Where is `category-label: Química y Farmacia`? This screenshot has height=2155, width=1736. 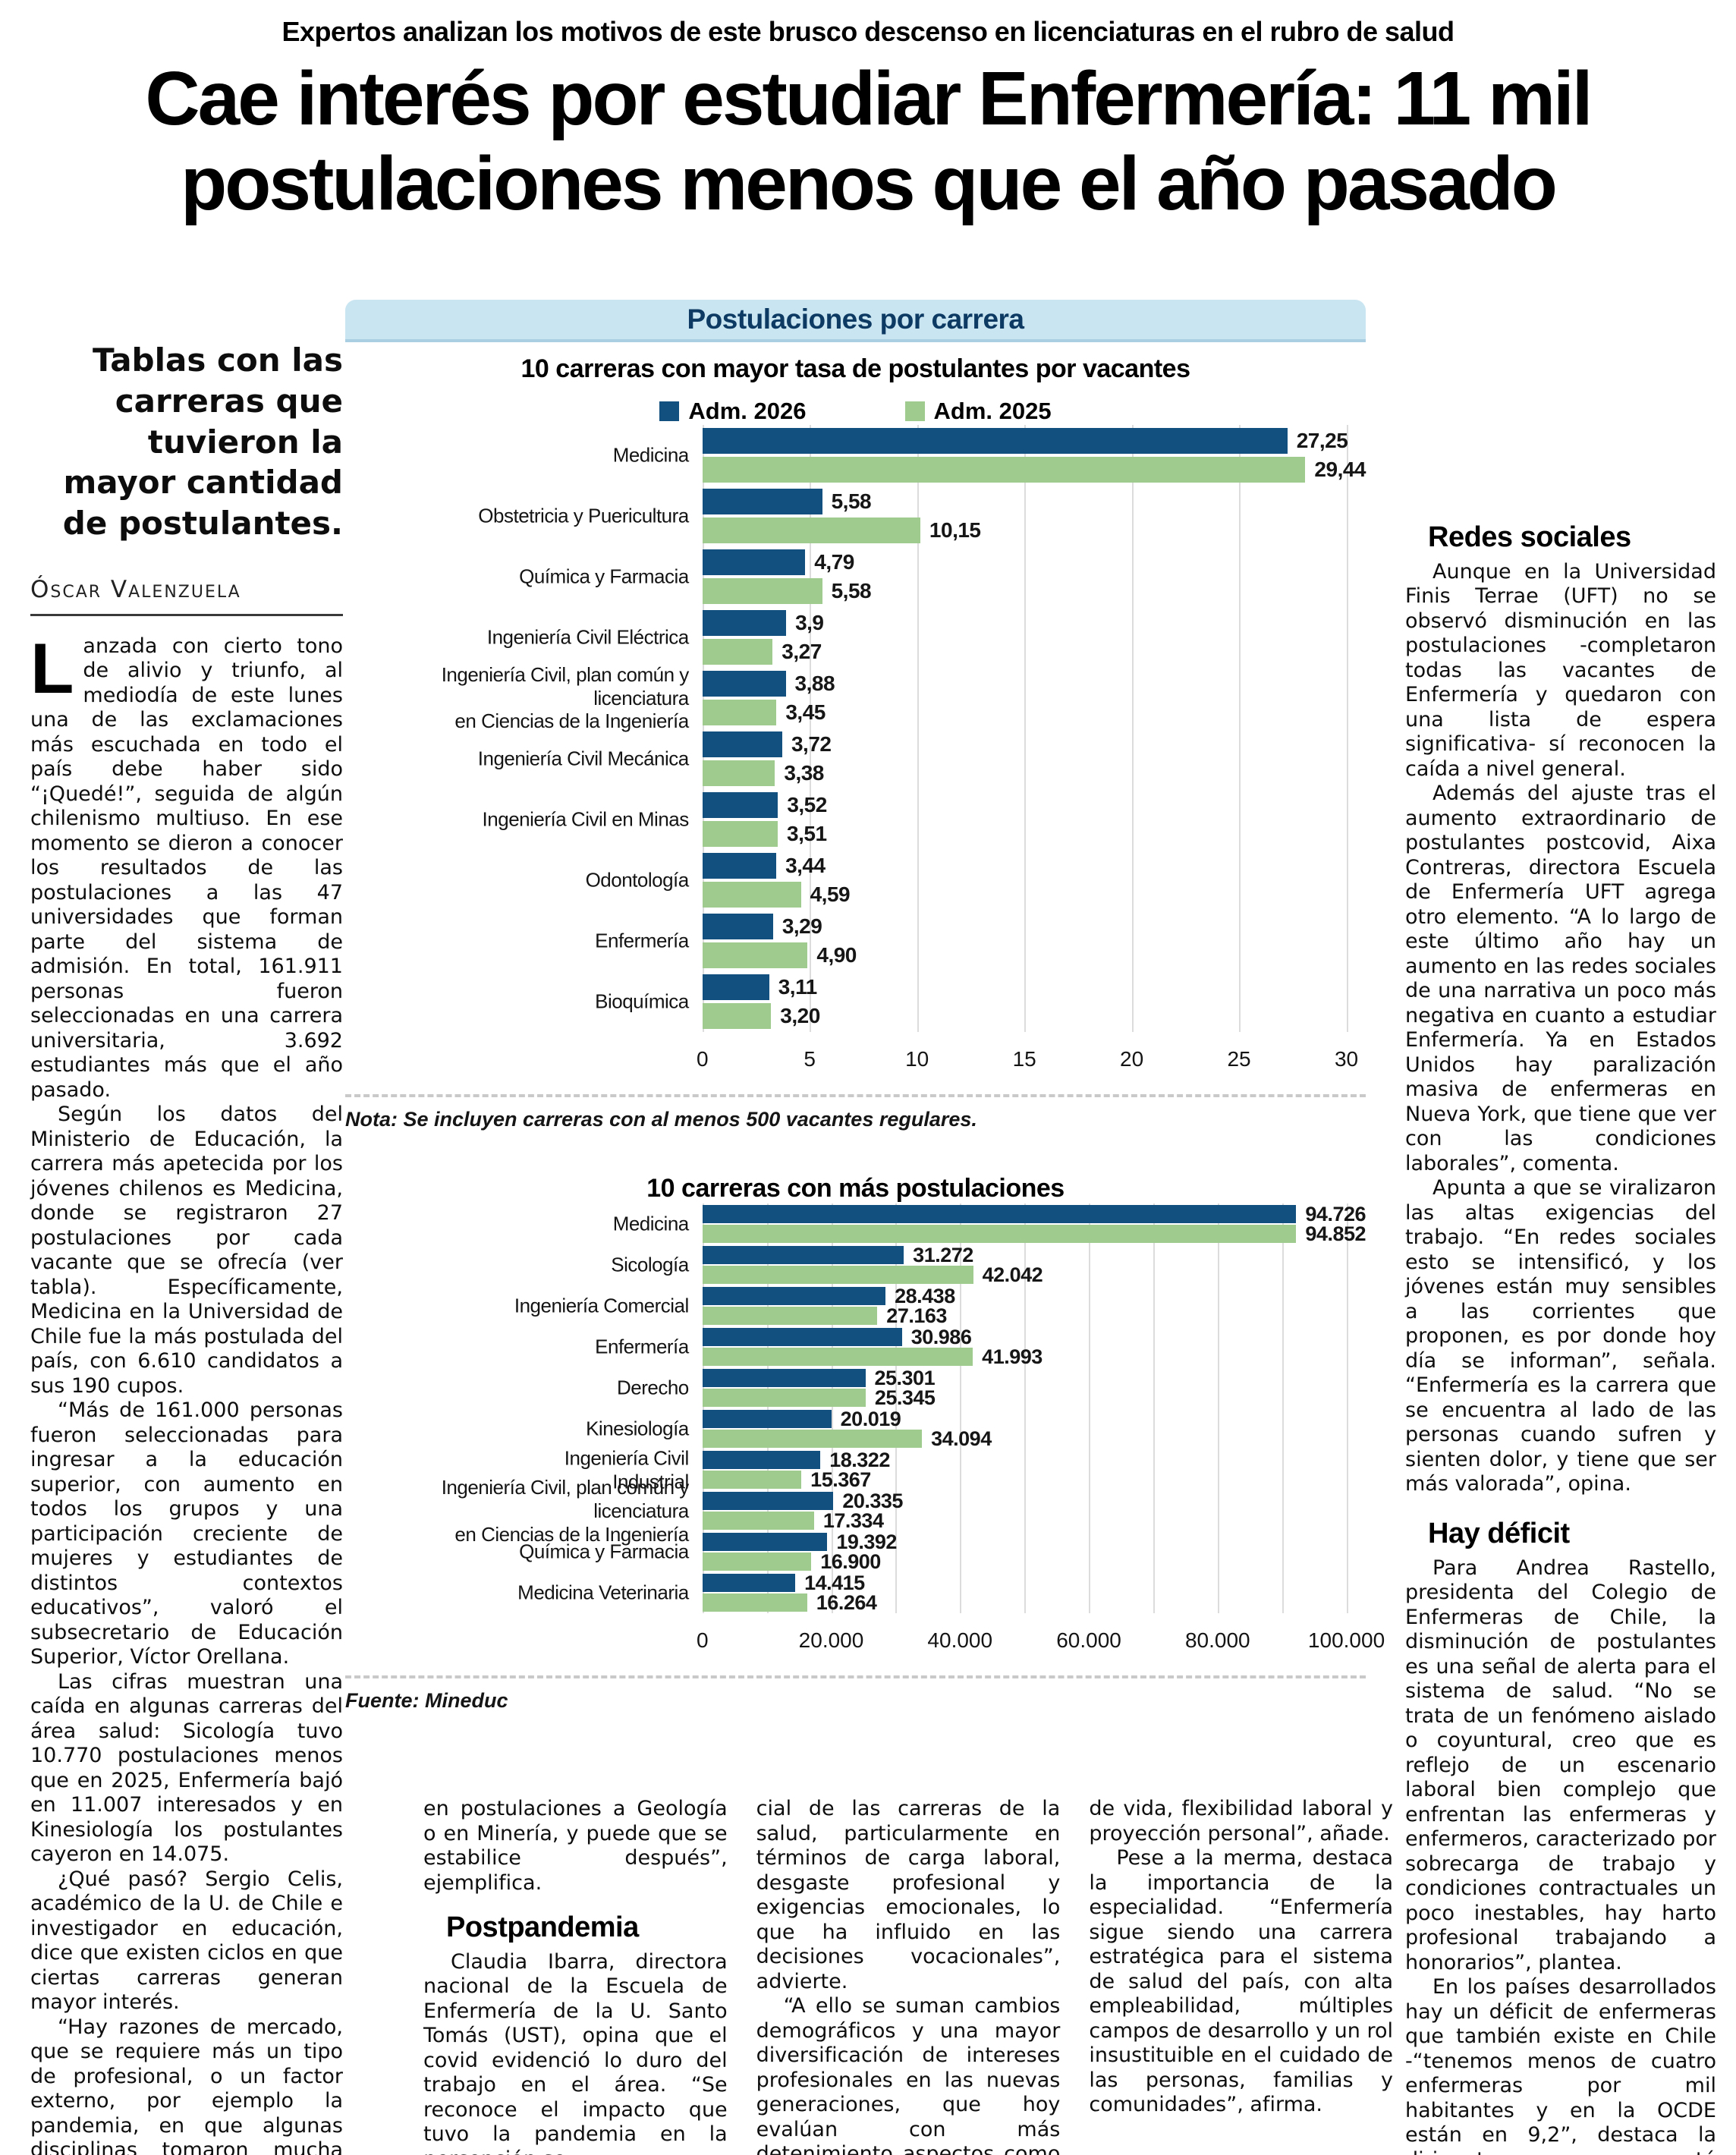 category-label: Química y Farmacia is located at coordinates (604, 576).